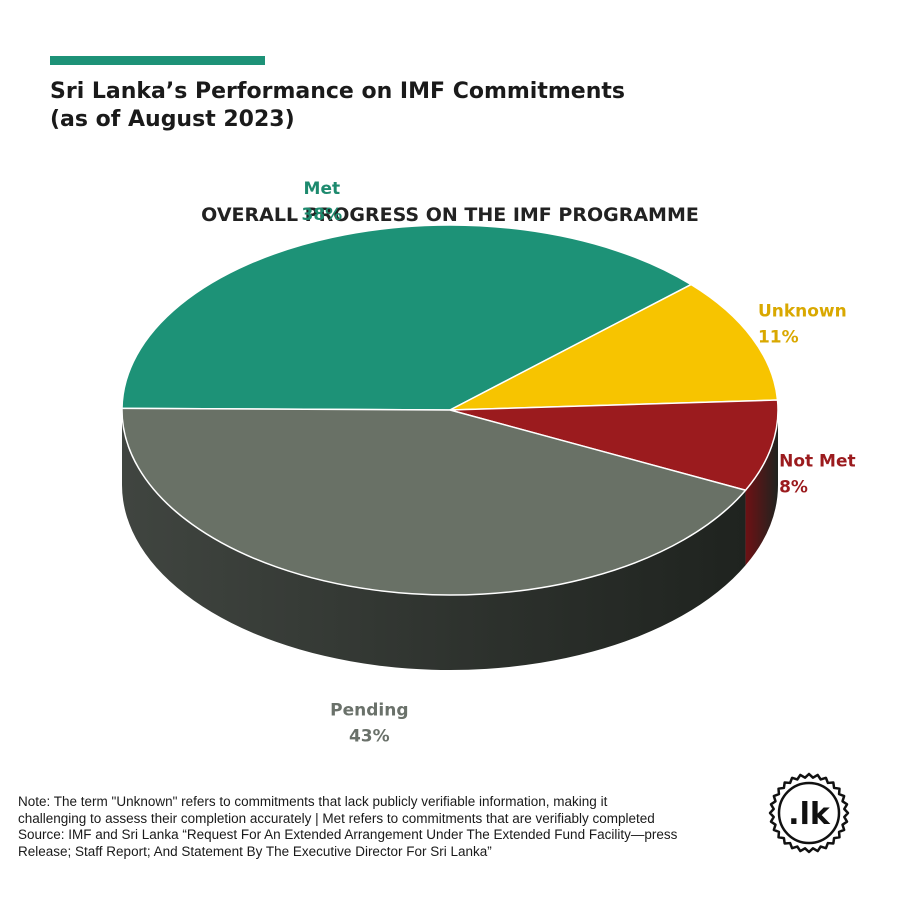 The height and width of the screenshot is (900, 900). I want to click on slice-not-met, so click(614, 445).